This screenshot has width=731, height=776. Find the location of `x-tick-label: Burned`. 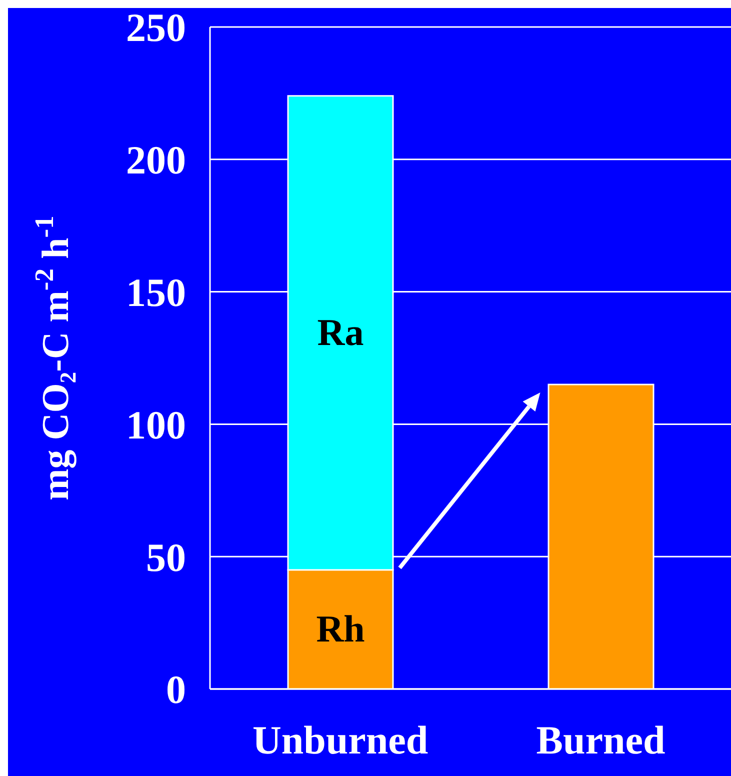

x-tick-label: Burned is located at coordinates (601, 739).